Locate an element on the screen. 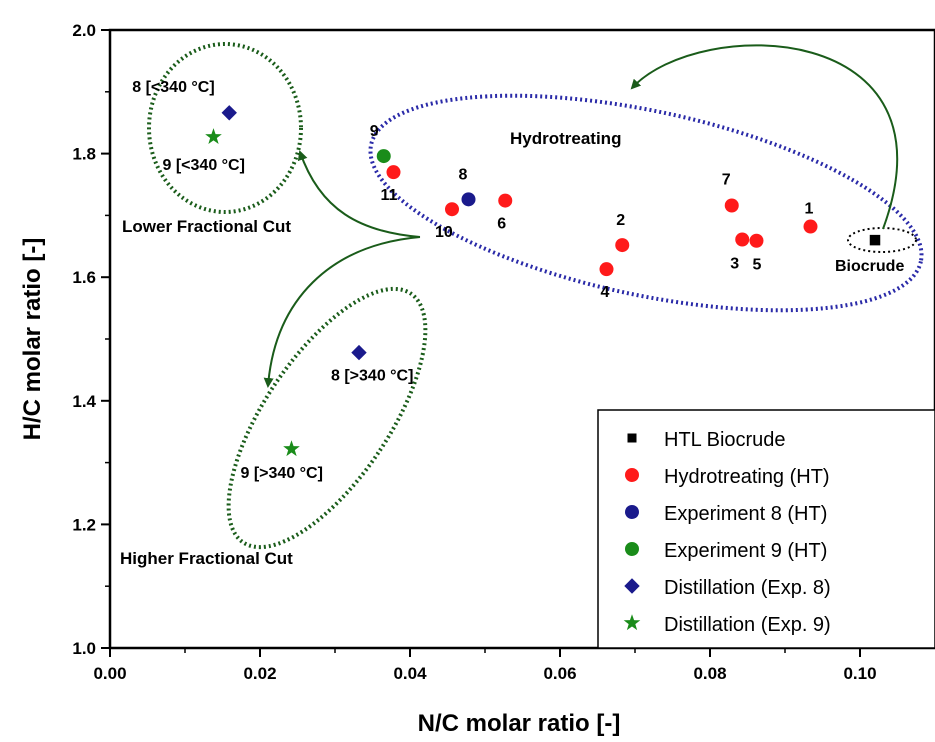 The image size is (935, 742). legend-entry-label: Experiment 8 (HT) is located at coordinates (745, 514).